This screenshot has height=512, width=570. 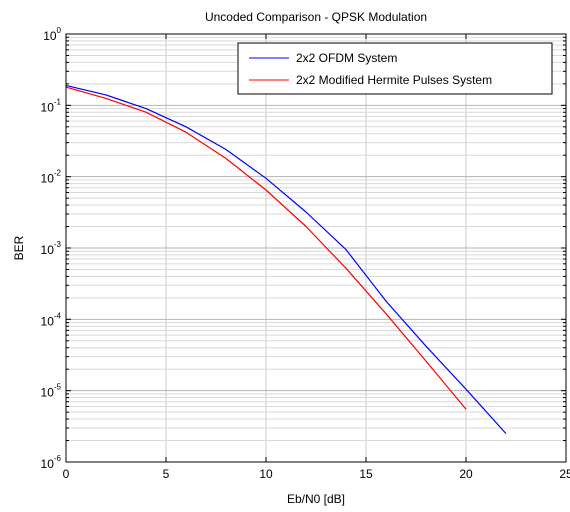 I want to click on x-axis-label: Eb/N0 [dB], so click(x=316, y=499).